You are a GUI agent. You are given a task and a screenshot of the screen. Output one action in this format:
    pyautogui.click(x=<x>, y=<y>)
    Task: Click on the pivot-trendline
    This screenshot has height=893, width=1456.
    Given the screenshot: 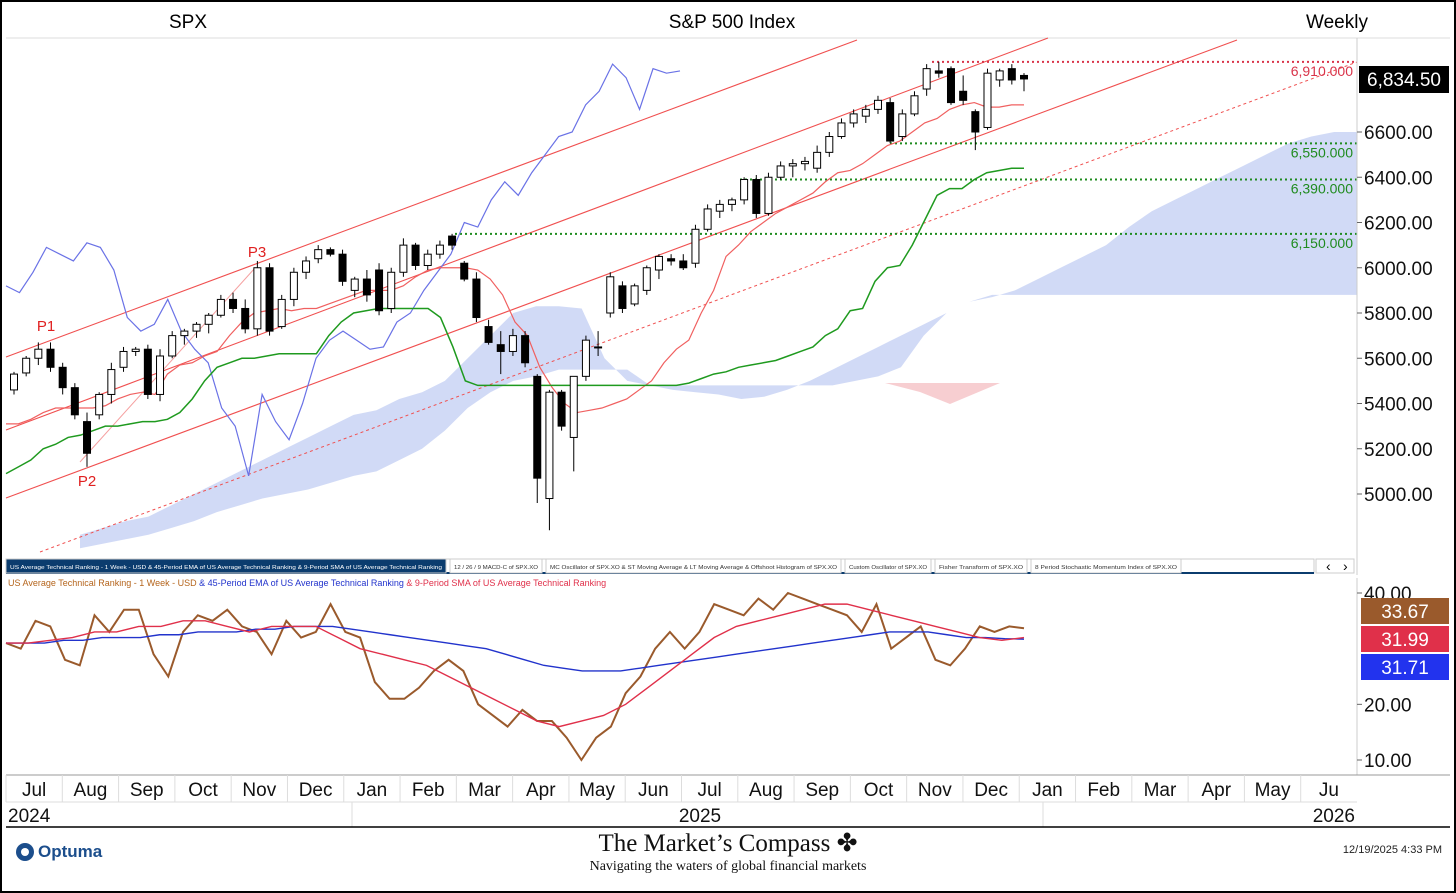 What is the action you would take?
    pyautogui.click(x=167, y=365)
    